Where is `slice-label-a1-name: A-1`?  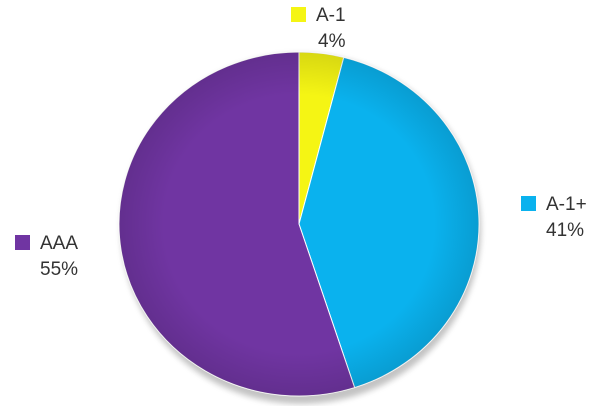 slice-label-a1-name: A-1 is located at coordinates (331, 15).